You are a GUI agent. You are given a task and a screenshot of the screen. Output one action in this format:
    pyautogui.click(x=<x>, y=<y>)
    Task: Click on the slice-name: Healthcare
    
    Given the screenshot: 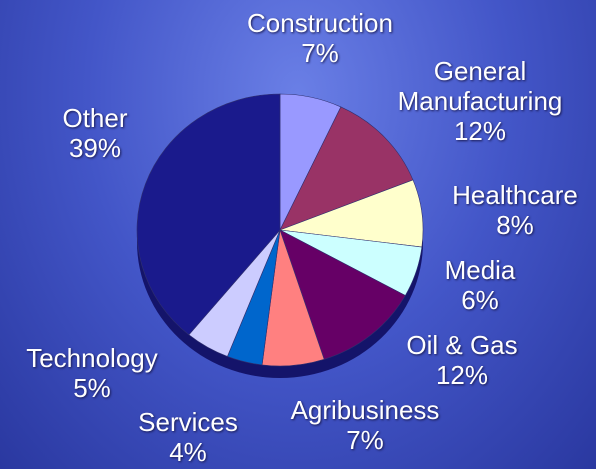 What is the action you would take?
    pyautogui.click(x=515, y=195)
    